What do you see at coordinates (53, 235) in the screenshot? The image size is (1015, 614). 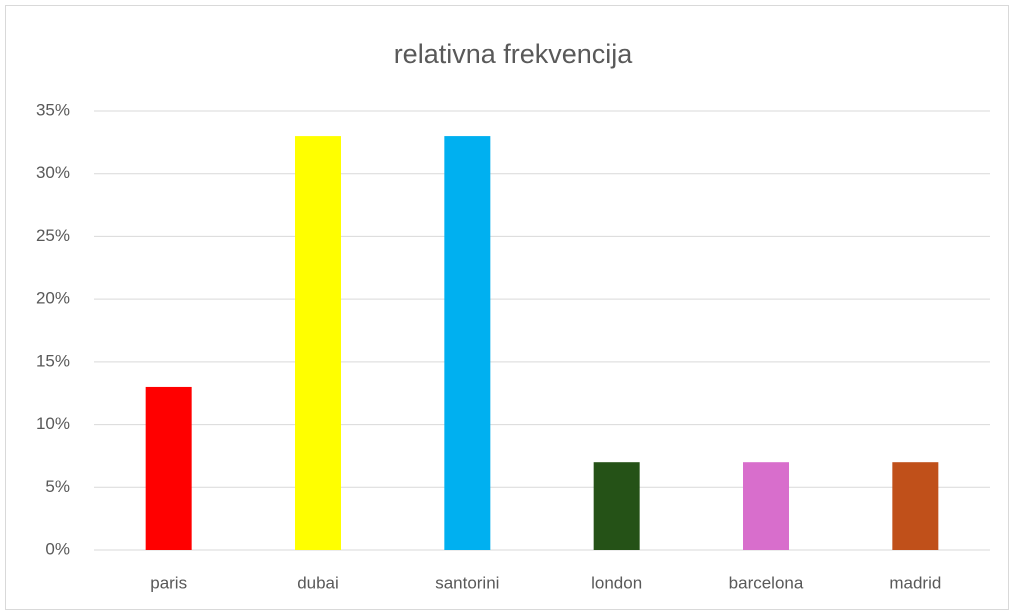 I see `y-tick-label: 25%` at bounding box center [53, 235].